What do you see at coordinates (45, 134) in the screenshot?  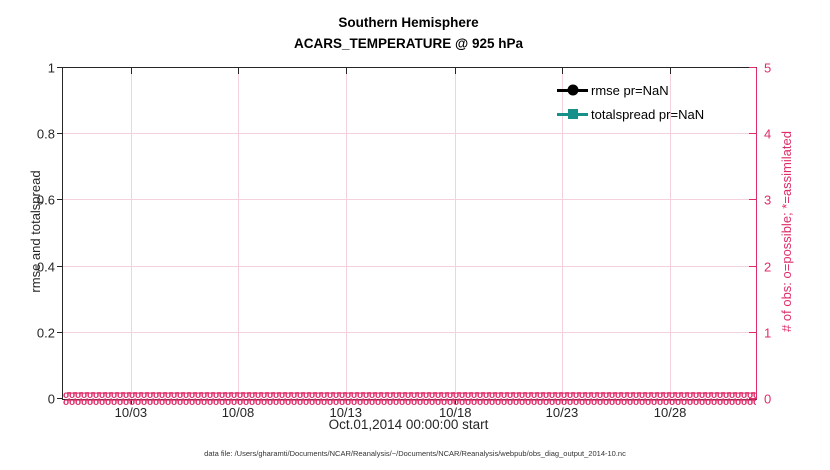 I see `left-tick-label: 0.8` at bounding box center [45, 134].